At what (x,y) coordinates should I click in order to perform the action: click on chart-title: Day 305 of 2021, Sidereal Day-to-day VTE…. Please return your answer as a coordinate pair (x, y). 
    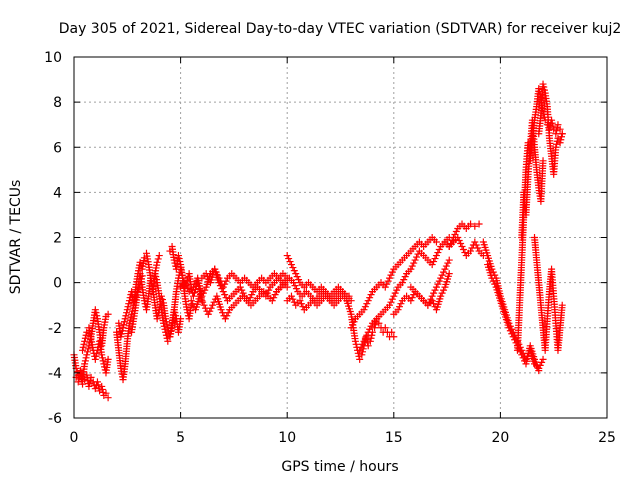
    Looking at the image, I should click on (340, 29).